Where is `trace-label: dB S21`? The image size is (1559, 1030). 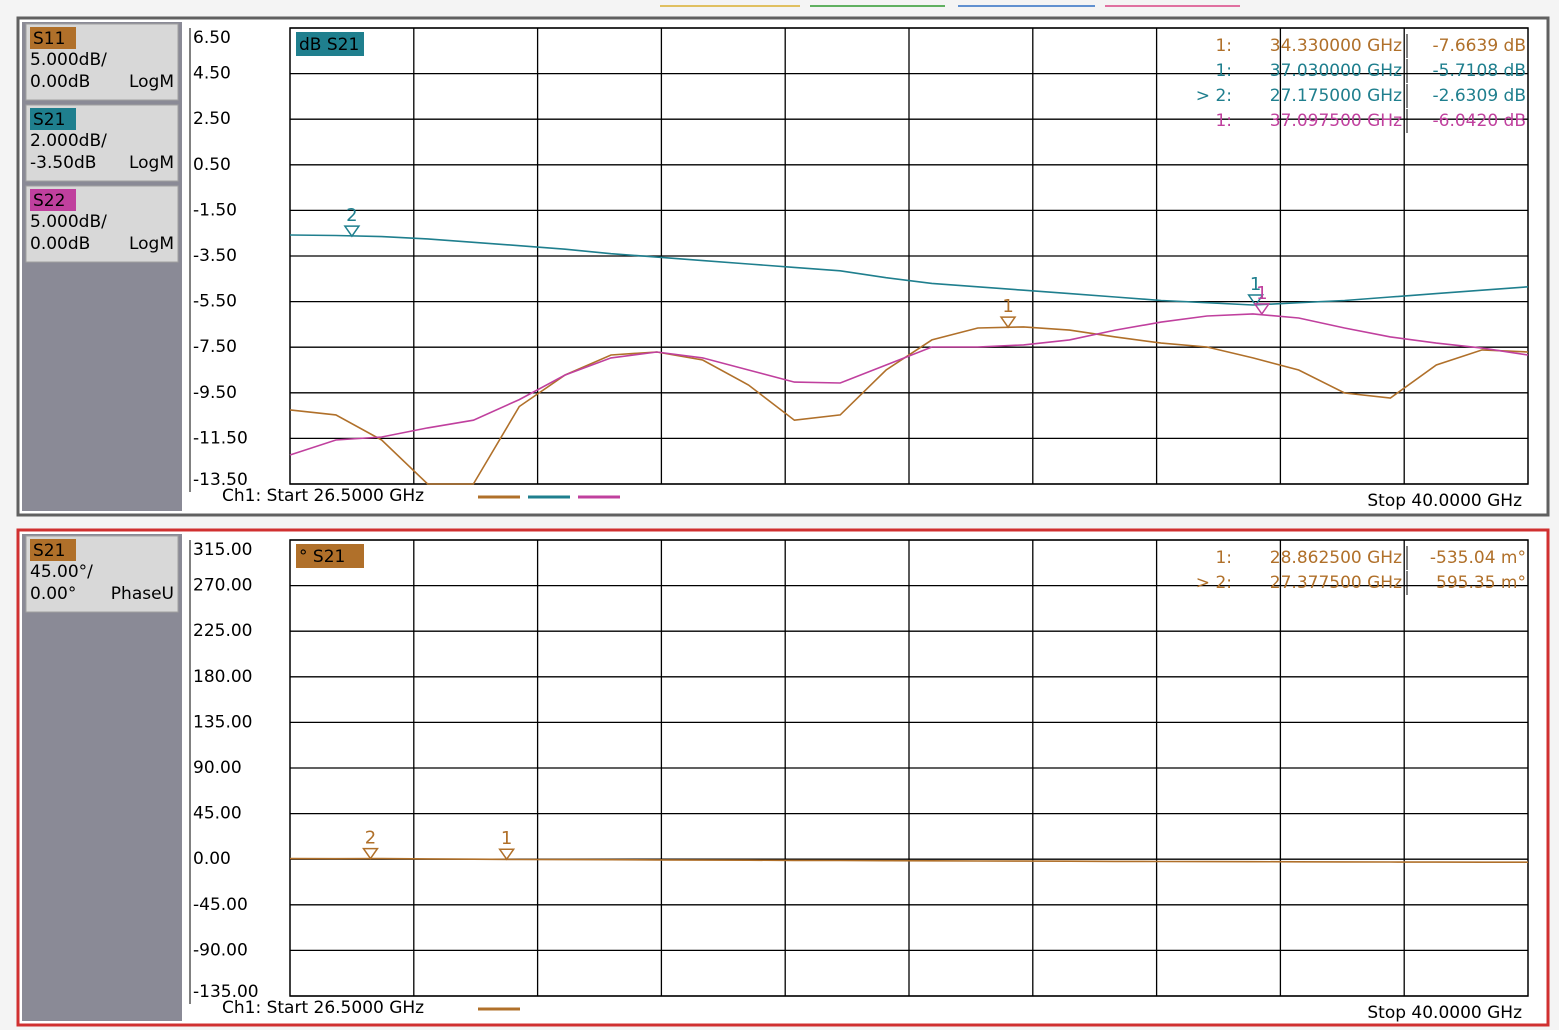
trace-label: dB S21 is located at coordinates (329, 45).